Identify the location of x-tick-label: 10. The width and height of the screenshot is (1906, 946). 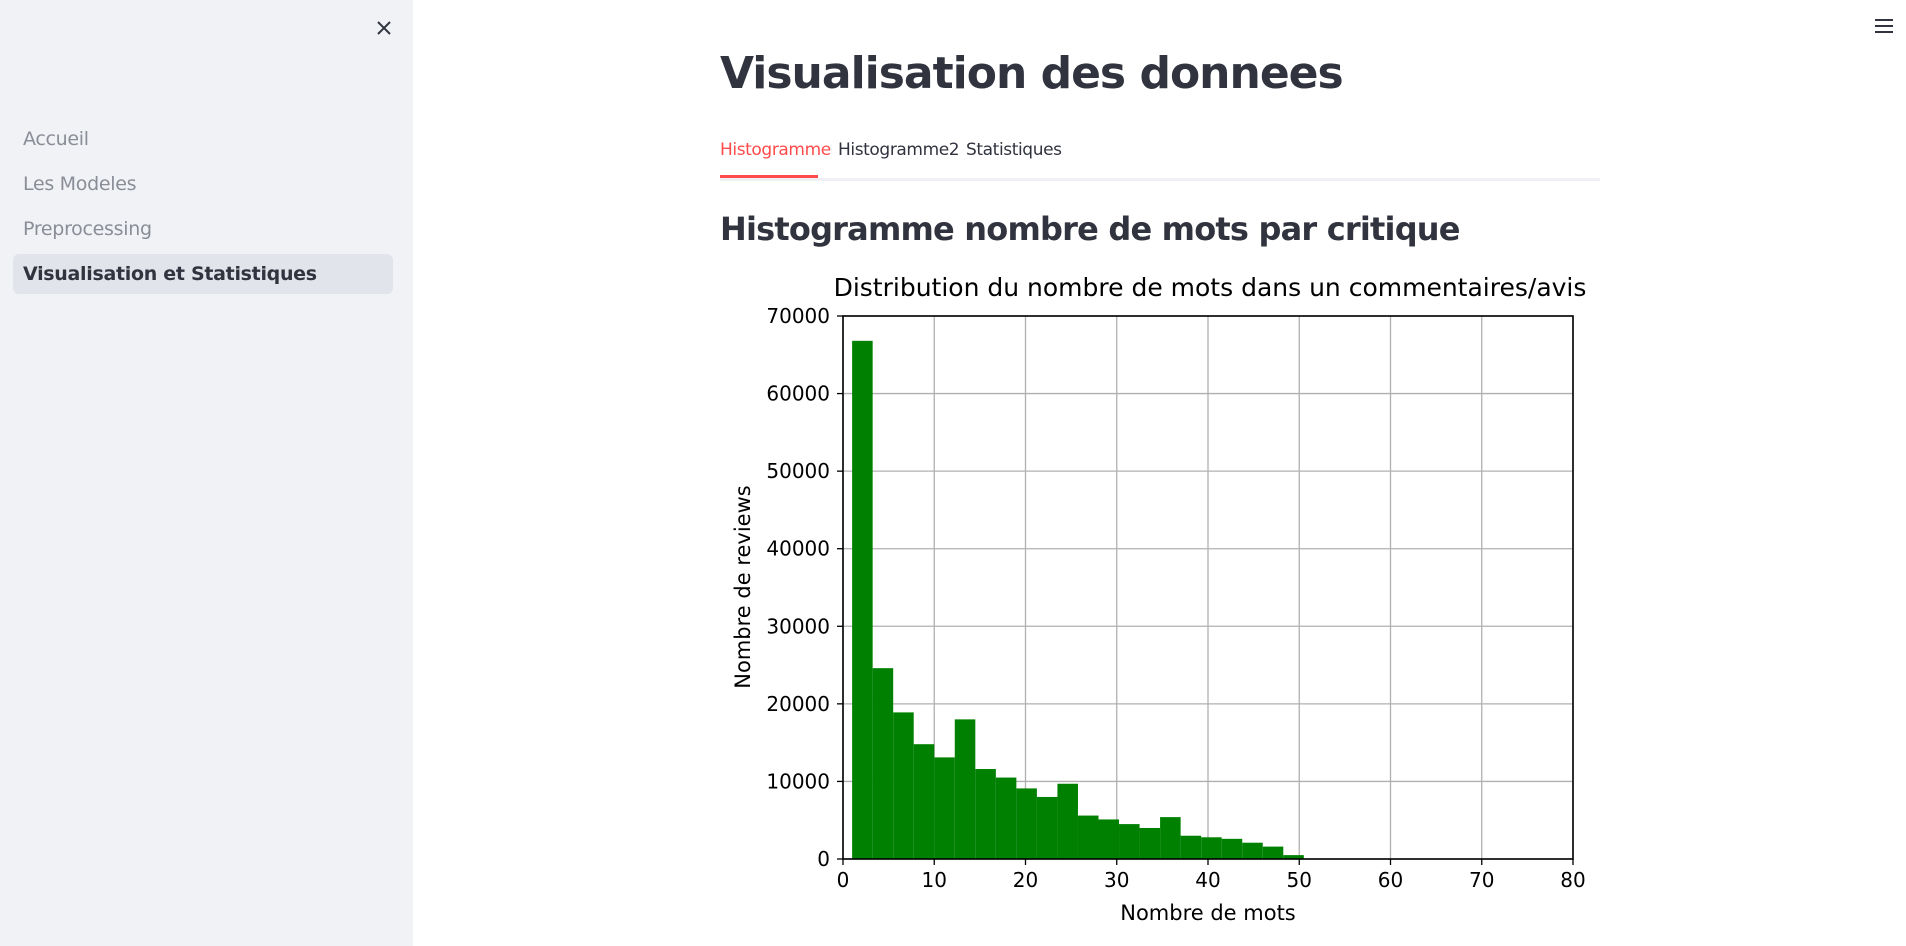
(934, 880).